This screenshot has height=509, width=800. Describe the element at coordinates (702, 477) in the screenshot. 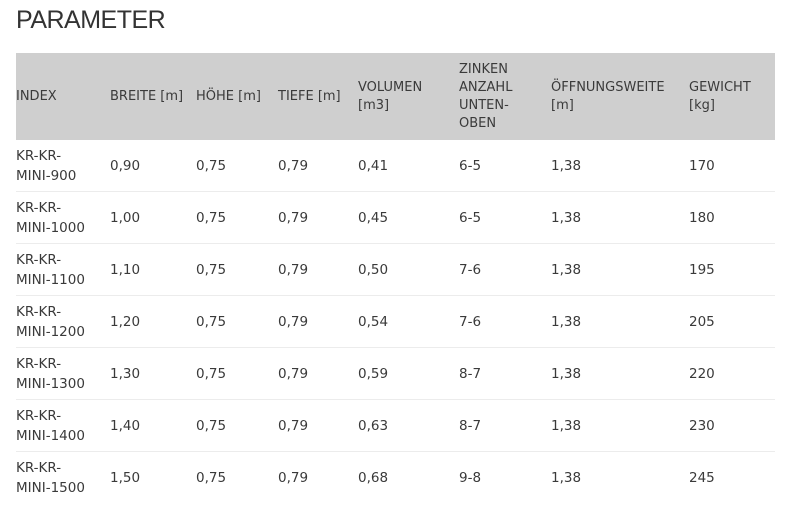

I see `cell-value: 245` at that location.